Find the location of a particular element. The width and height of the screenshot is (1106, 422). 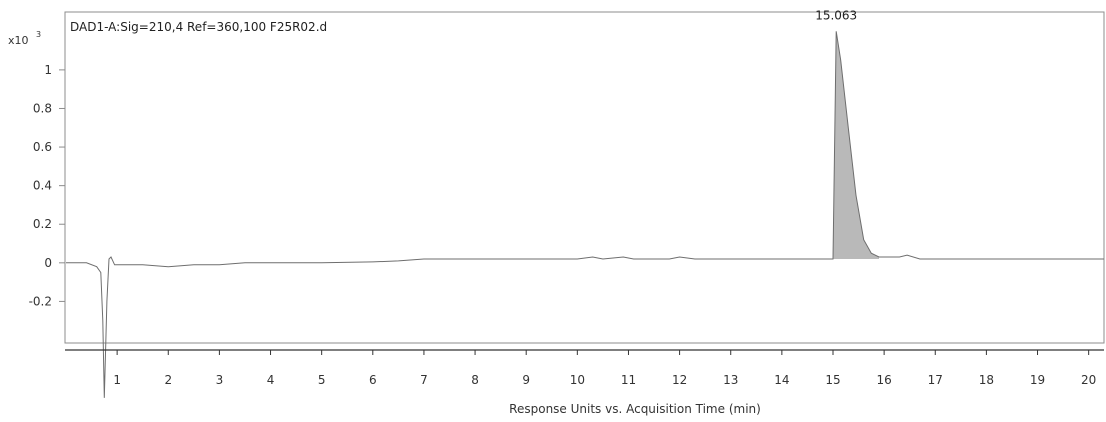

y-tick-label: 0.2 is located at coordinates (42, 224).